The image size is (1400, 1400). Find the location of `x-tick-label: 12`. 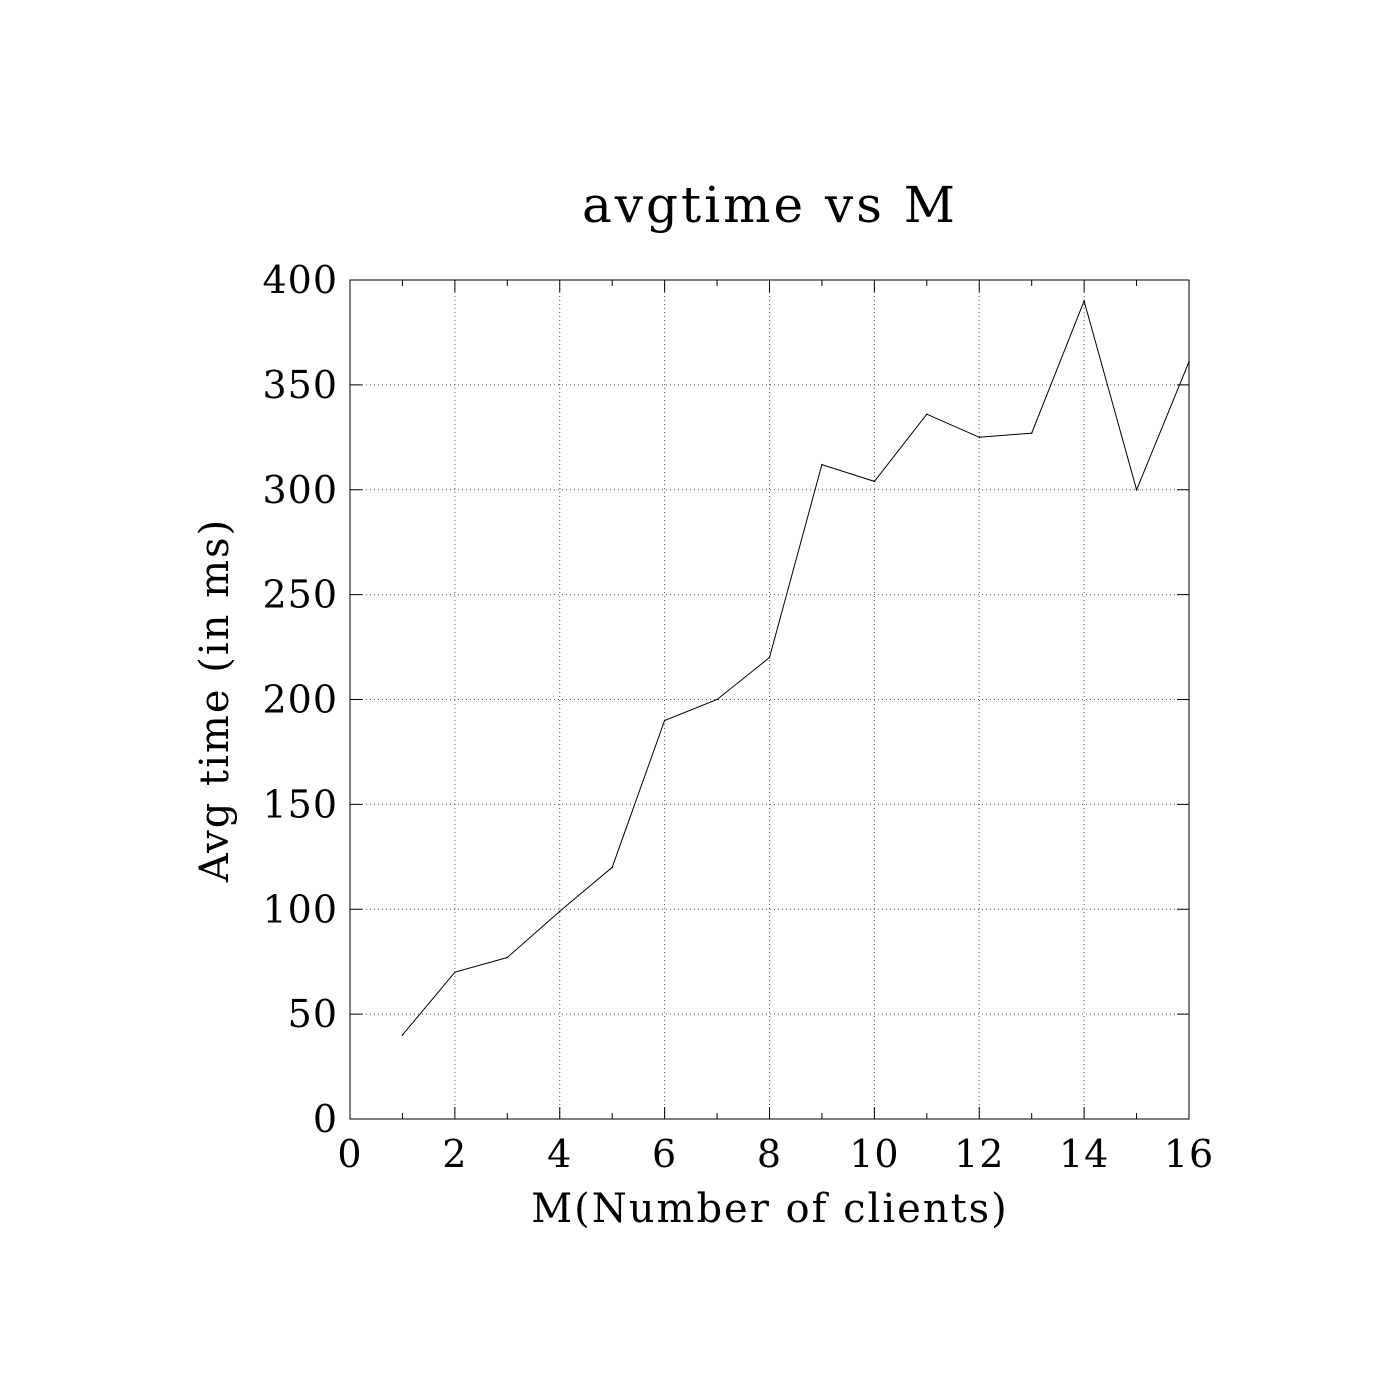

x-tick-label: 12 is located at coordinates (979, 1154).